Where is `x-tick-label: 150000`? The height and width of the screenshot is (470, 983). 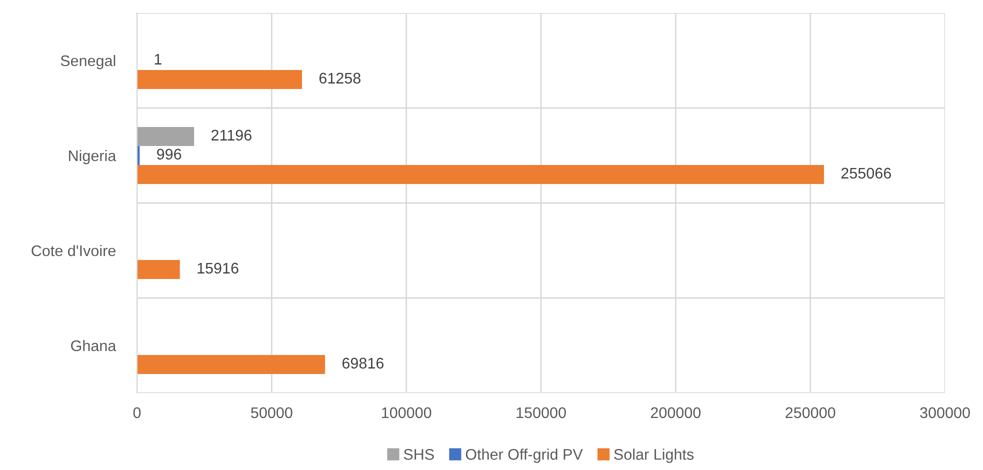
x-tick-label: 150000 is located at coordinates (541, 412).